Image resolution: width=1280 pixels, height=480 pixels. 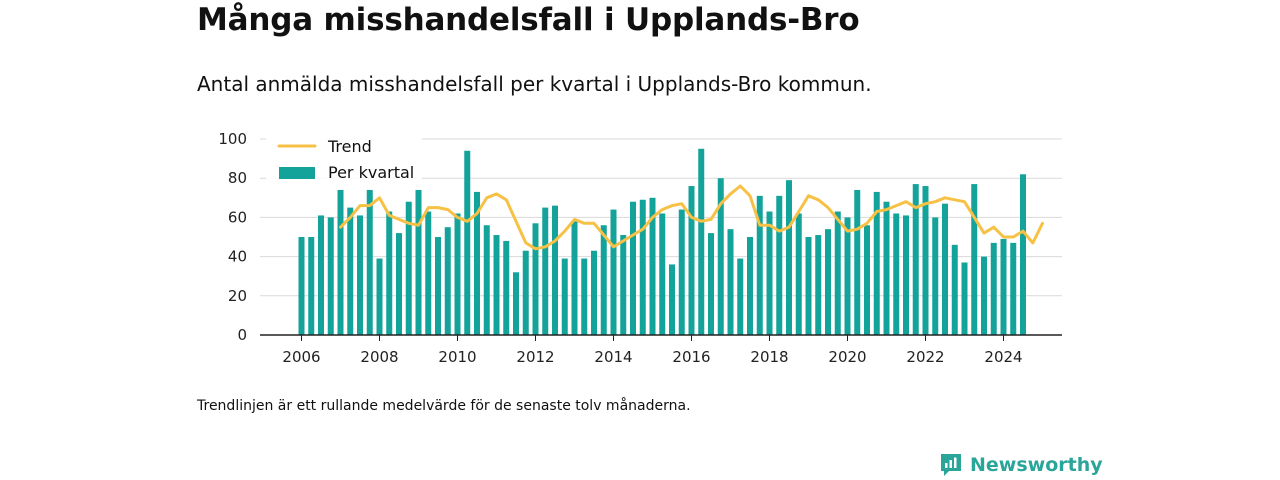 What do you see at coordinates (232, 237) in the screenshot?
I see `y-axis-tick-labels: 0 20 40 60 80 100` at bounding box center [232, 237].